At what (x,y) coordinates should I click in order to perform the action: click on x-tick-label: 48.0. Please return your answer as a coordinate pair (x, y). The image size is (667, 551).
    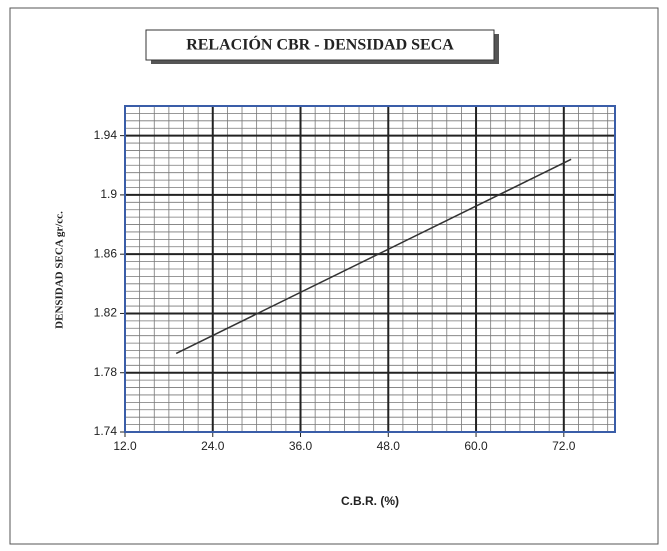
    Looking at the image, I should click on (389, 446).